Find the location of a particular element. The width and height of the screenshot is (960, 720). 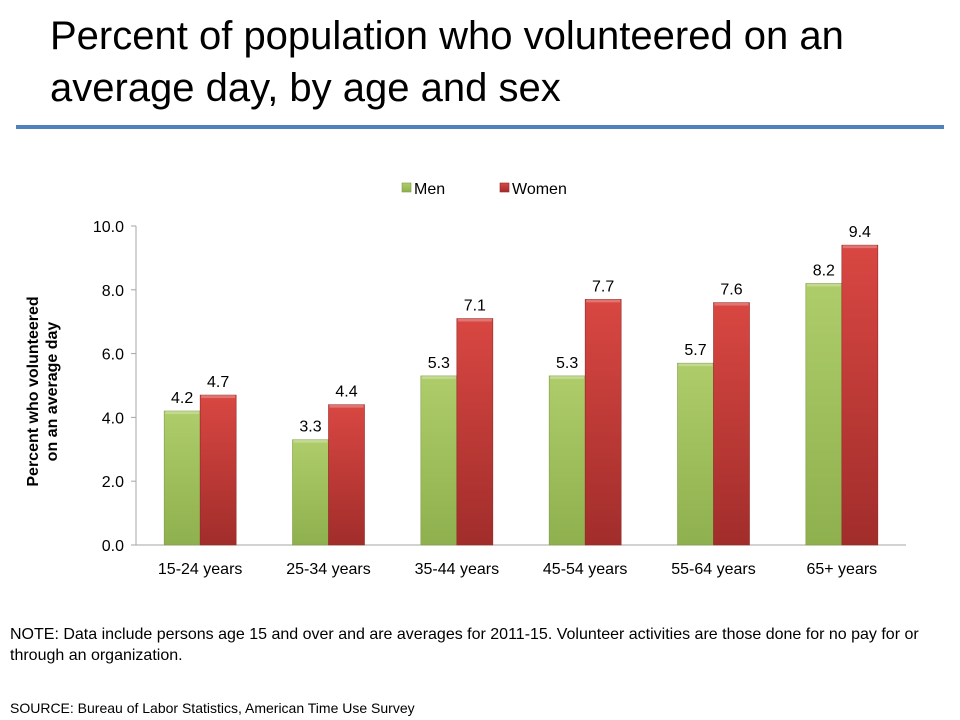

data-label: 8.2 is located at coordinates (824, 270).